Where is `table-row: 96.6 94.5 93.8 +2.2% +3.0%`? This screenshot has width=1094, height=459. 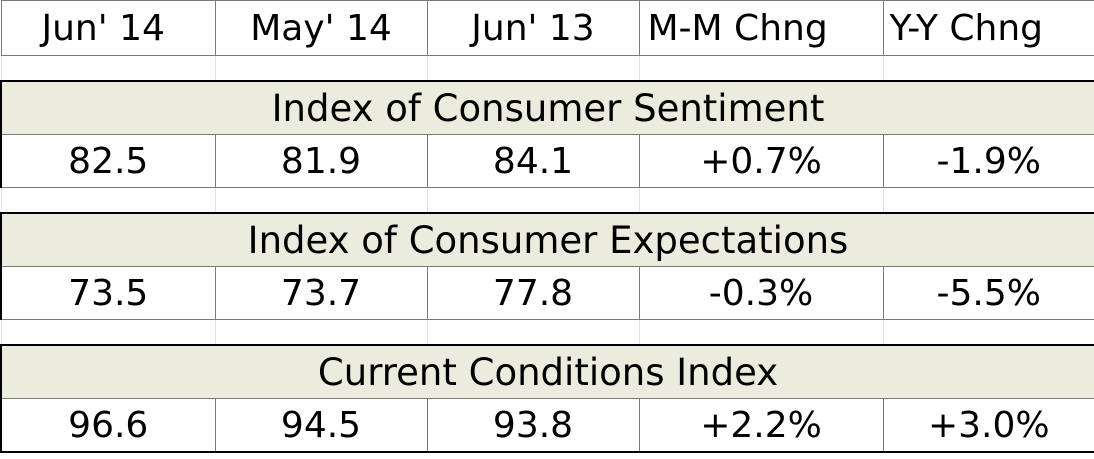
table-row: 96.6 94.5 93.8 +2.2% +3.0% is located at coordinates (547, 425).